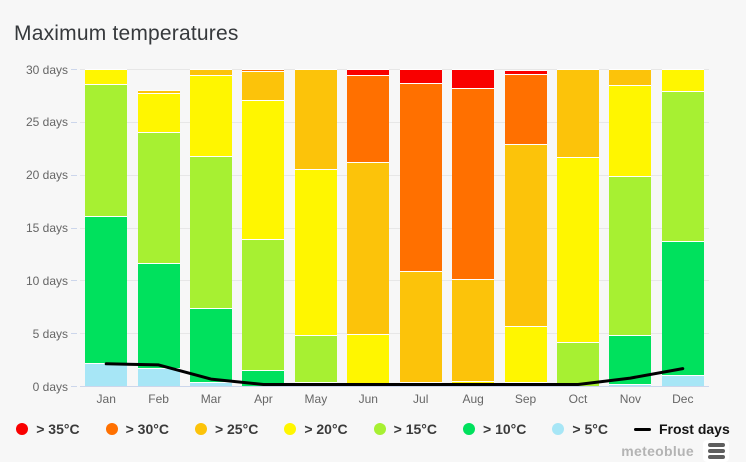 The height and width of the screenshot is (462, 746). I want to click on brand: meteoblue, so click(675, 451).